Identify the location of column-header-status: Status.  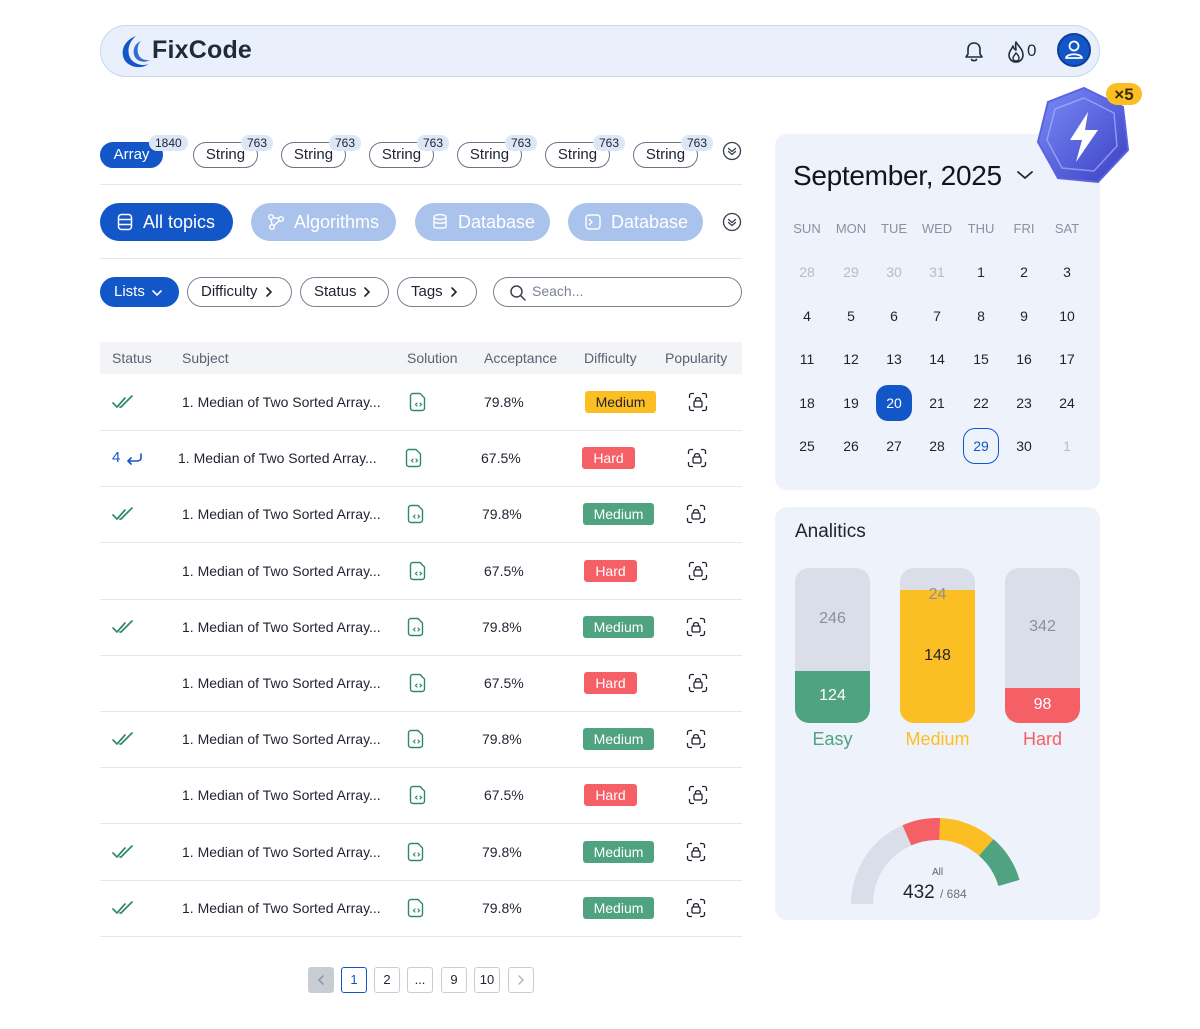
(132, 358).